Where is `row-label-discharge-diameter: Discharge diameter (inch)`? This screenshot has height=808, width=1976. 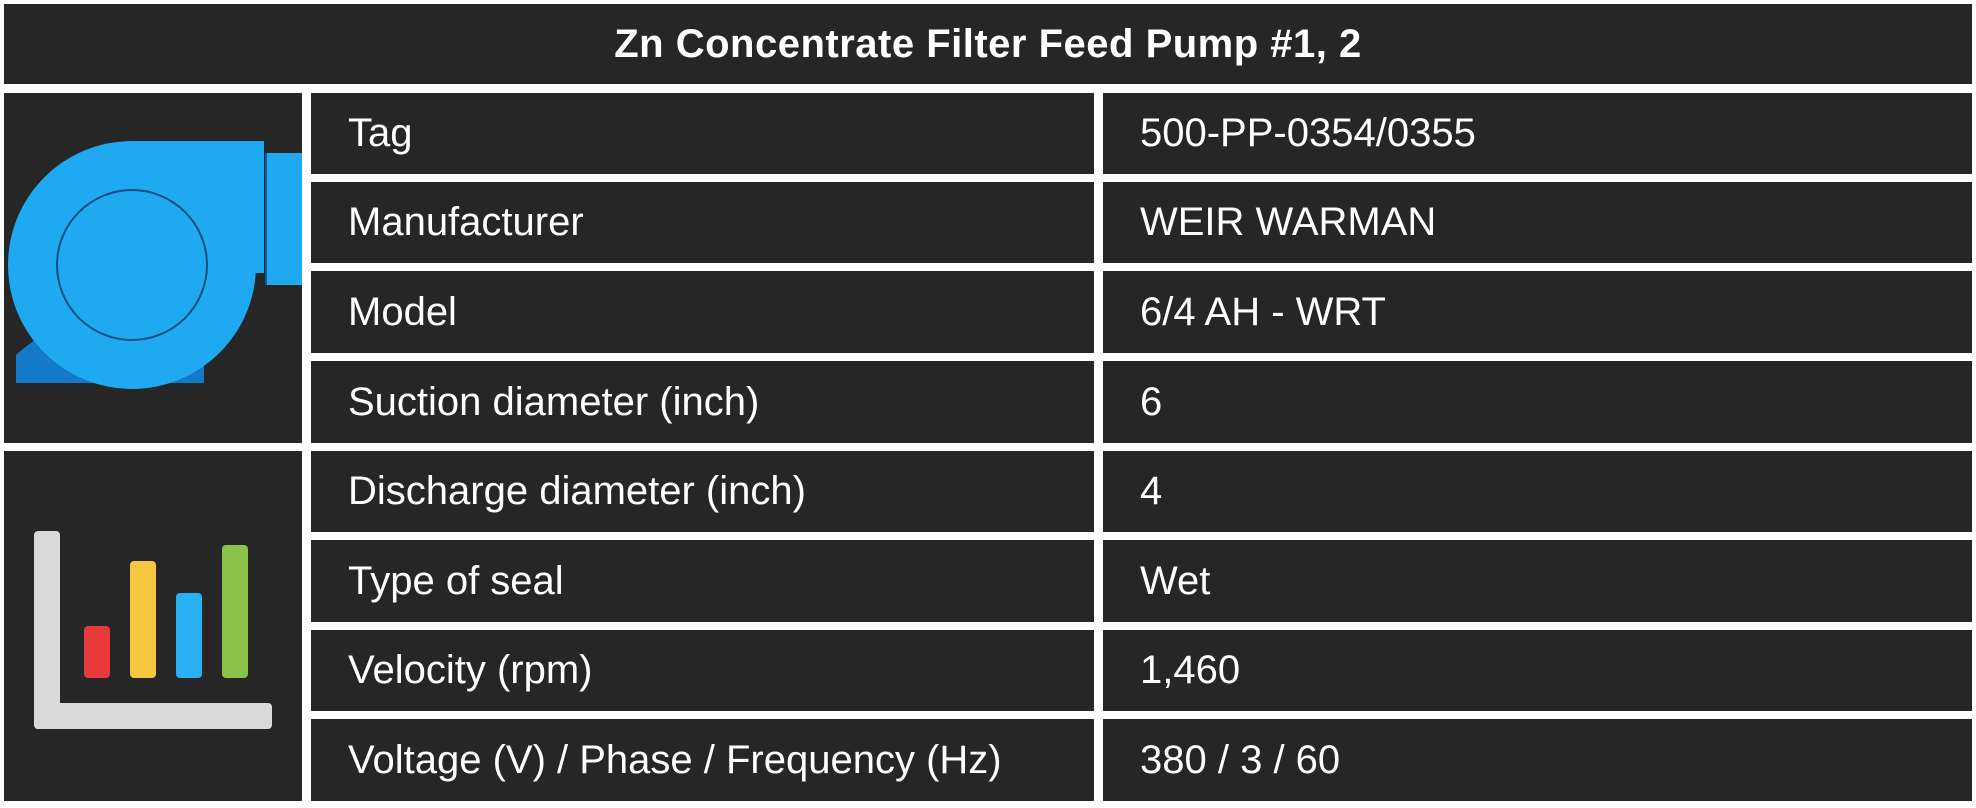
row-label-discharge-diameter: Discharge diameter (inch) is located at coordinates (702, 491).